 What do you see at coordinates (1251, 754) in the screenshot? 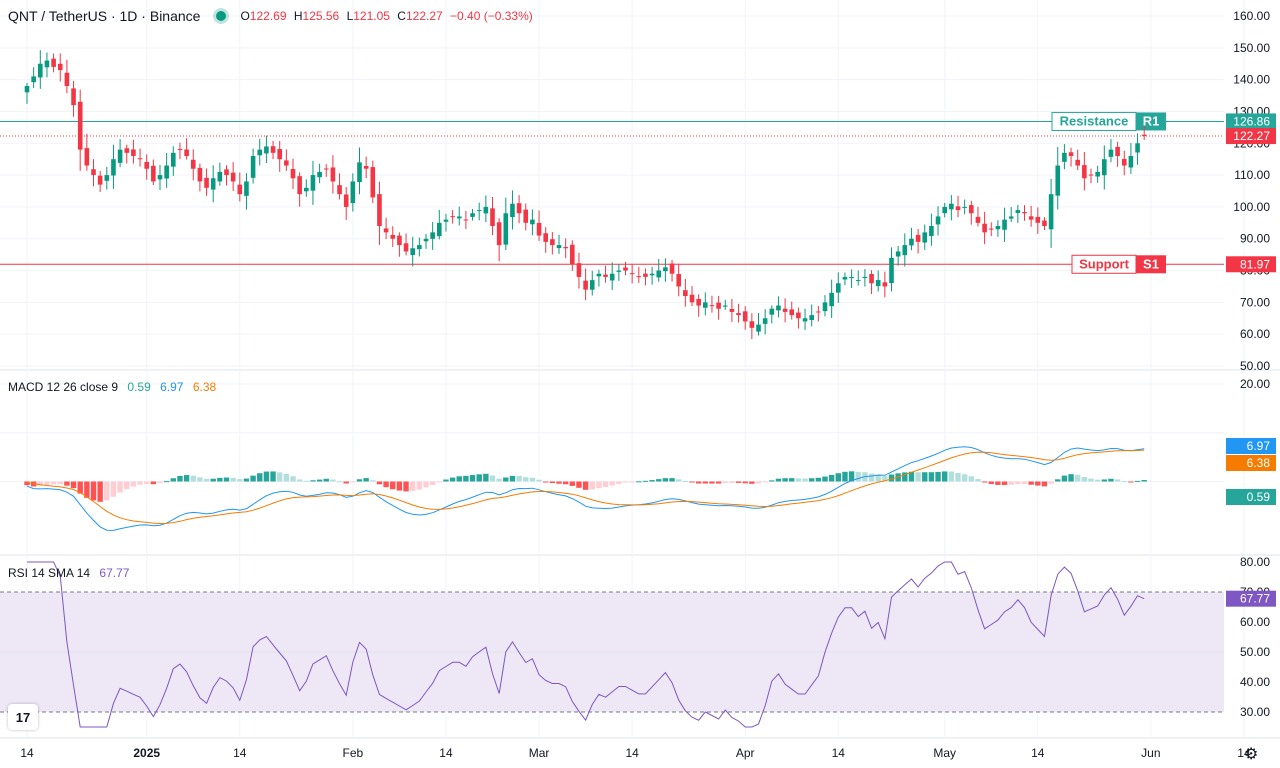
I see `gear-icon: ⚙` at bounding box center [1251, 754].